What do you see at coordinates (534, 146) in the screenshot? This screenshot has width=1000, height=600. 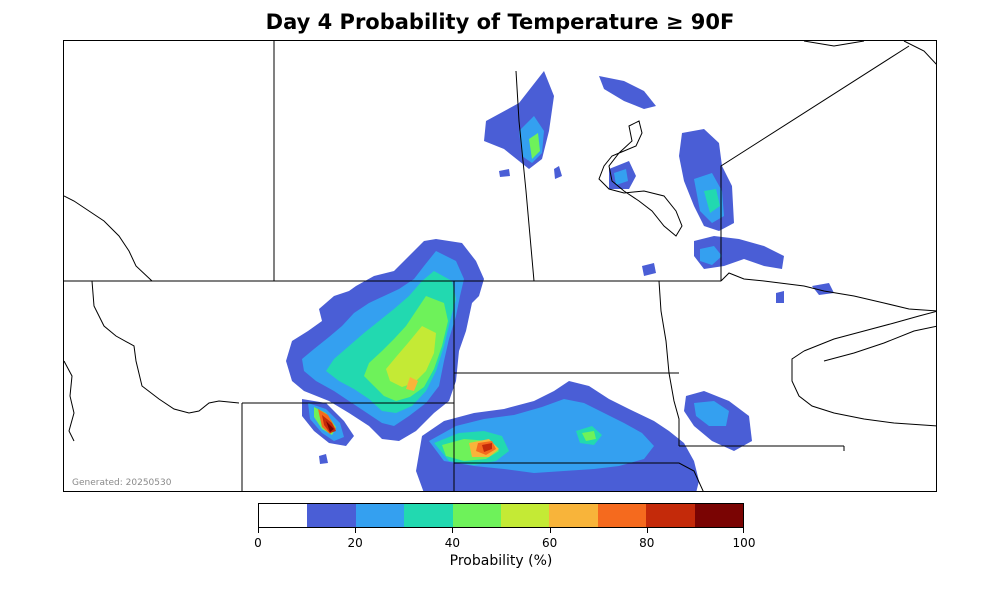 I see `contour-40-sask` at bounding box center [534, 146].